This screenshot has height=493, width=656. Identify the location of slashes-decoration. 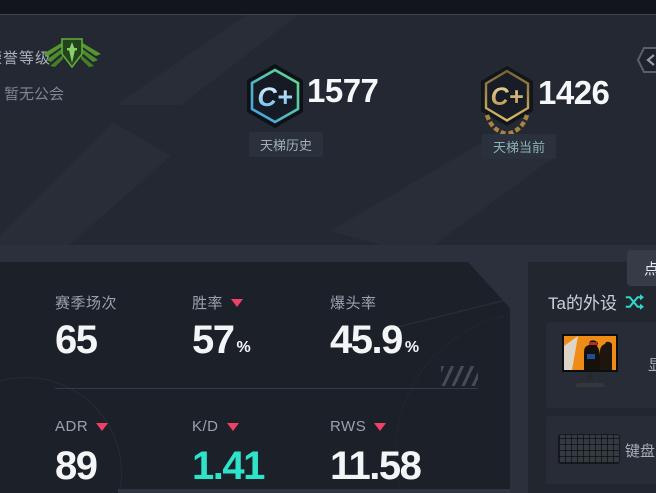
(459, 376).